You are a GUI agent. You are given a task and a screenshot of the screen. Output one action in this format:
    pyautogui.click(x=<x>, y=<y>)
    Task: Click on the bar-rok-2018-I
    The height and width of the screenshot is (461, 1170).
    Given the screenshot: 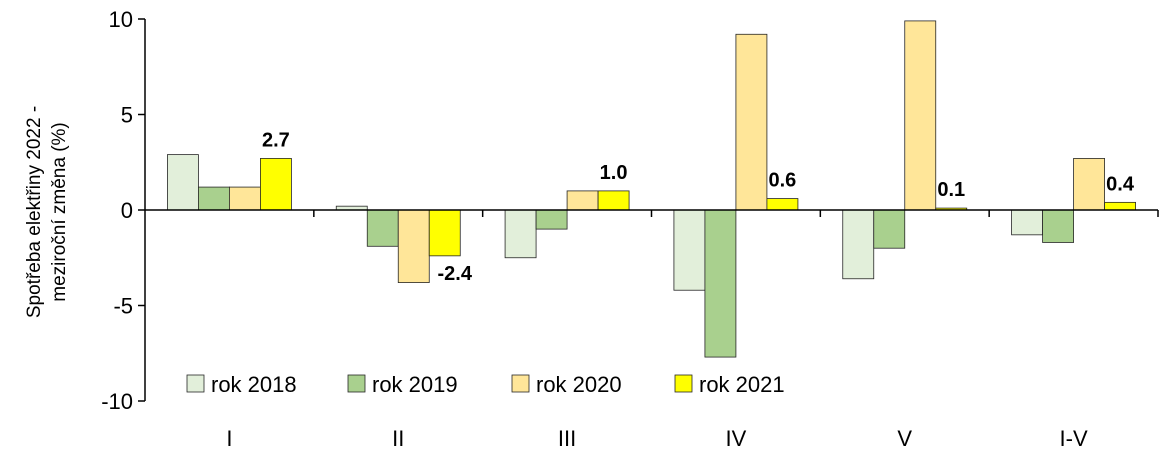 What is the action you would take?
    pyautogui.click(x=183, y=182)
    